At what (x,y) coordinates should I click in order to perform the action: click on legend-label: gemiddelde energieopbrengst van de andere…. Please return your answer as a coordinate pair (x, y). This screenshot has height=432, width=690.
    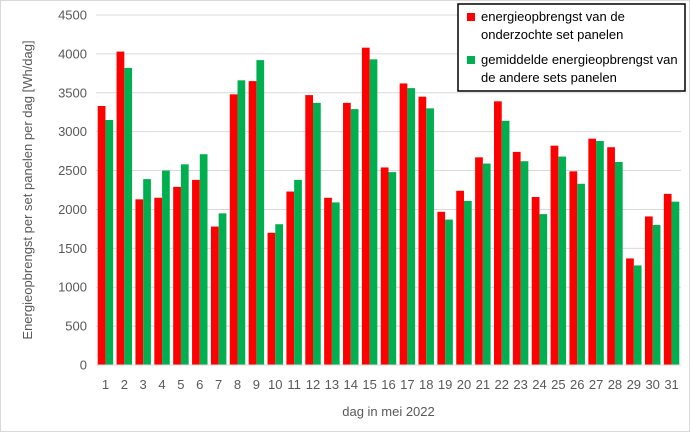
    Looking at the image, I should click on (579, 68).